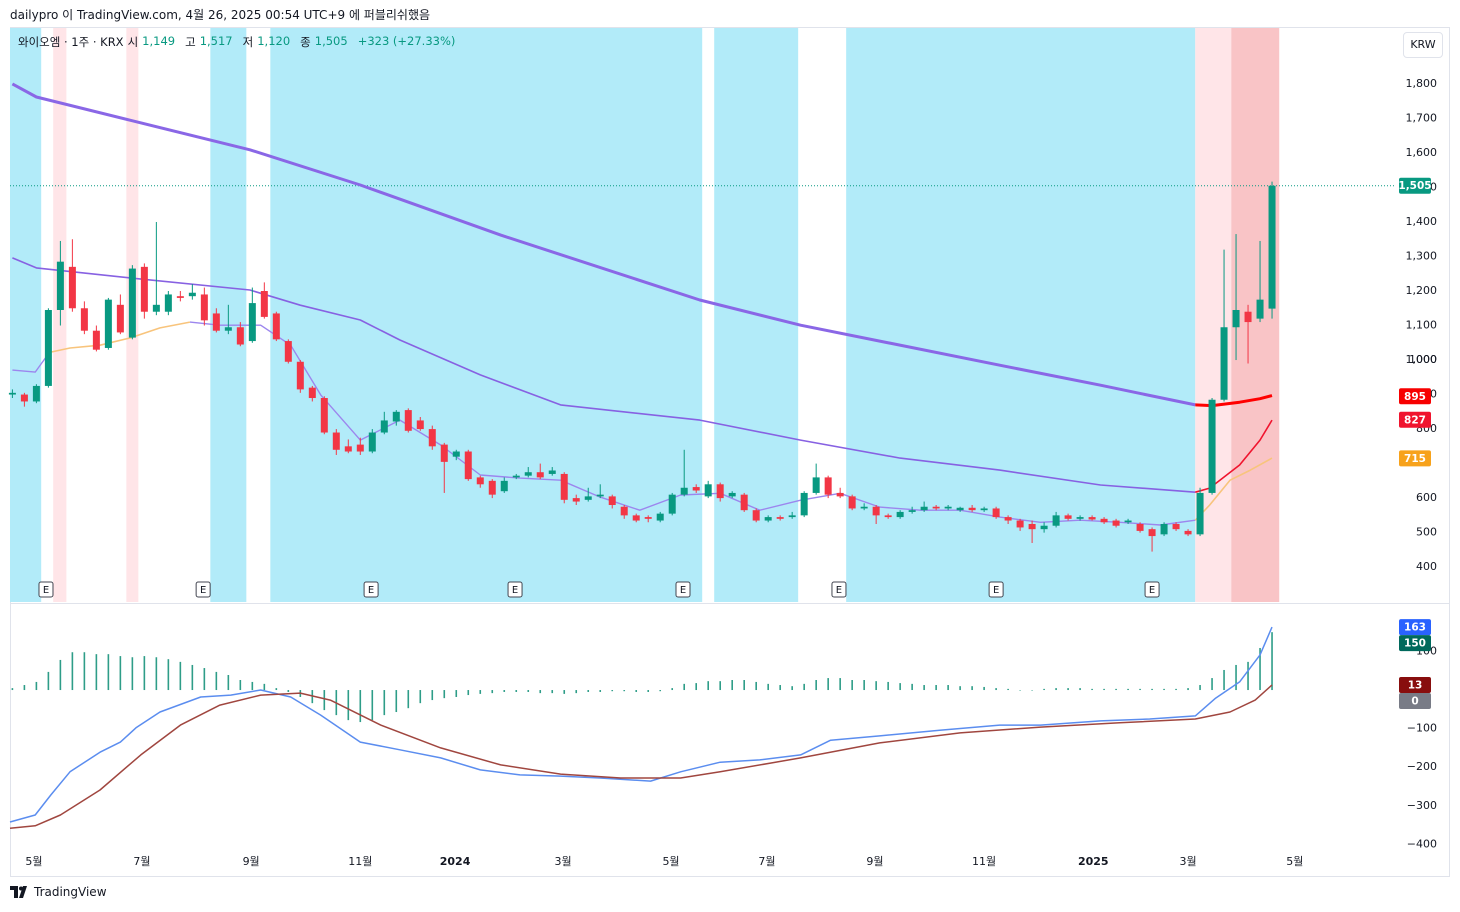  What do you see at coordinates (1422, 83) in the screenshot?
I see `y-tick-label: 1,800` at bounding box center [1422, 83].